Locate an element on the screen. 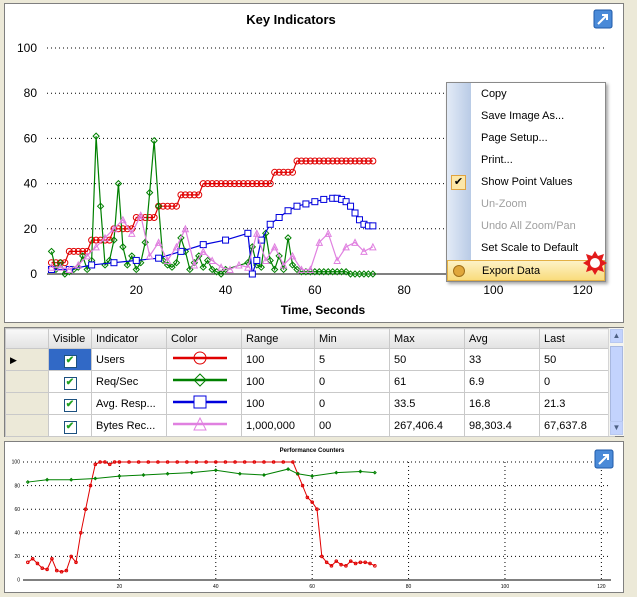  column-header-last: Last is located at coordinates (577, 338).